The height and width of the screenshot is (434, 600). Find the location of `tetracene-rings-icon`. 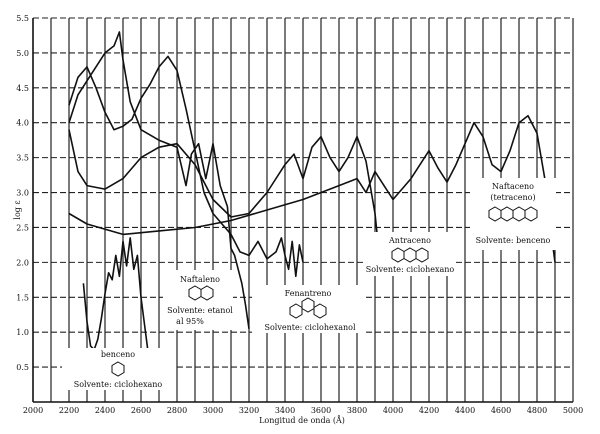

tetracene-rings-icon is located at coordinates (513, 214).